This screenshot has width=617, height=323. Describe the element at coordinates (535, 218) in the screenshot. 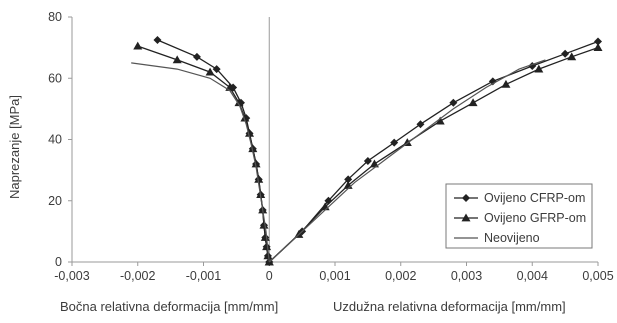

I see `legend-label: Ovijeno GFRP-om` at that location.